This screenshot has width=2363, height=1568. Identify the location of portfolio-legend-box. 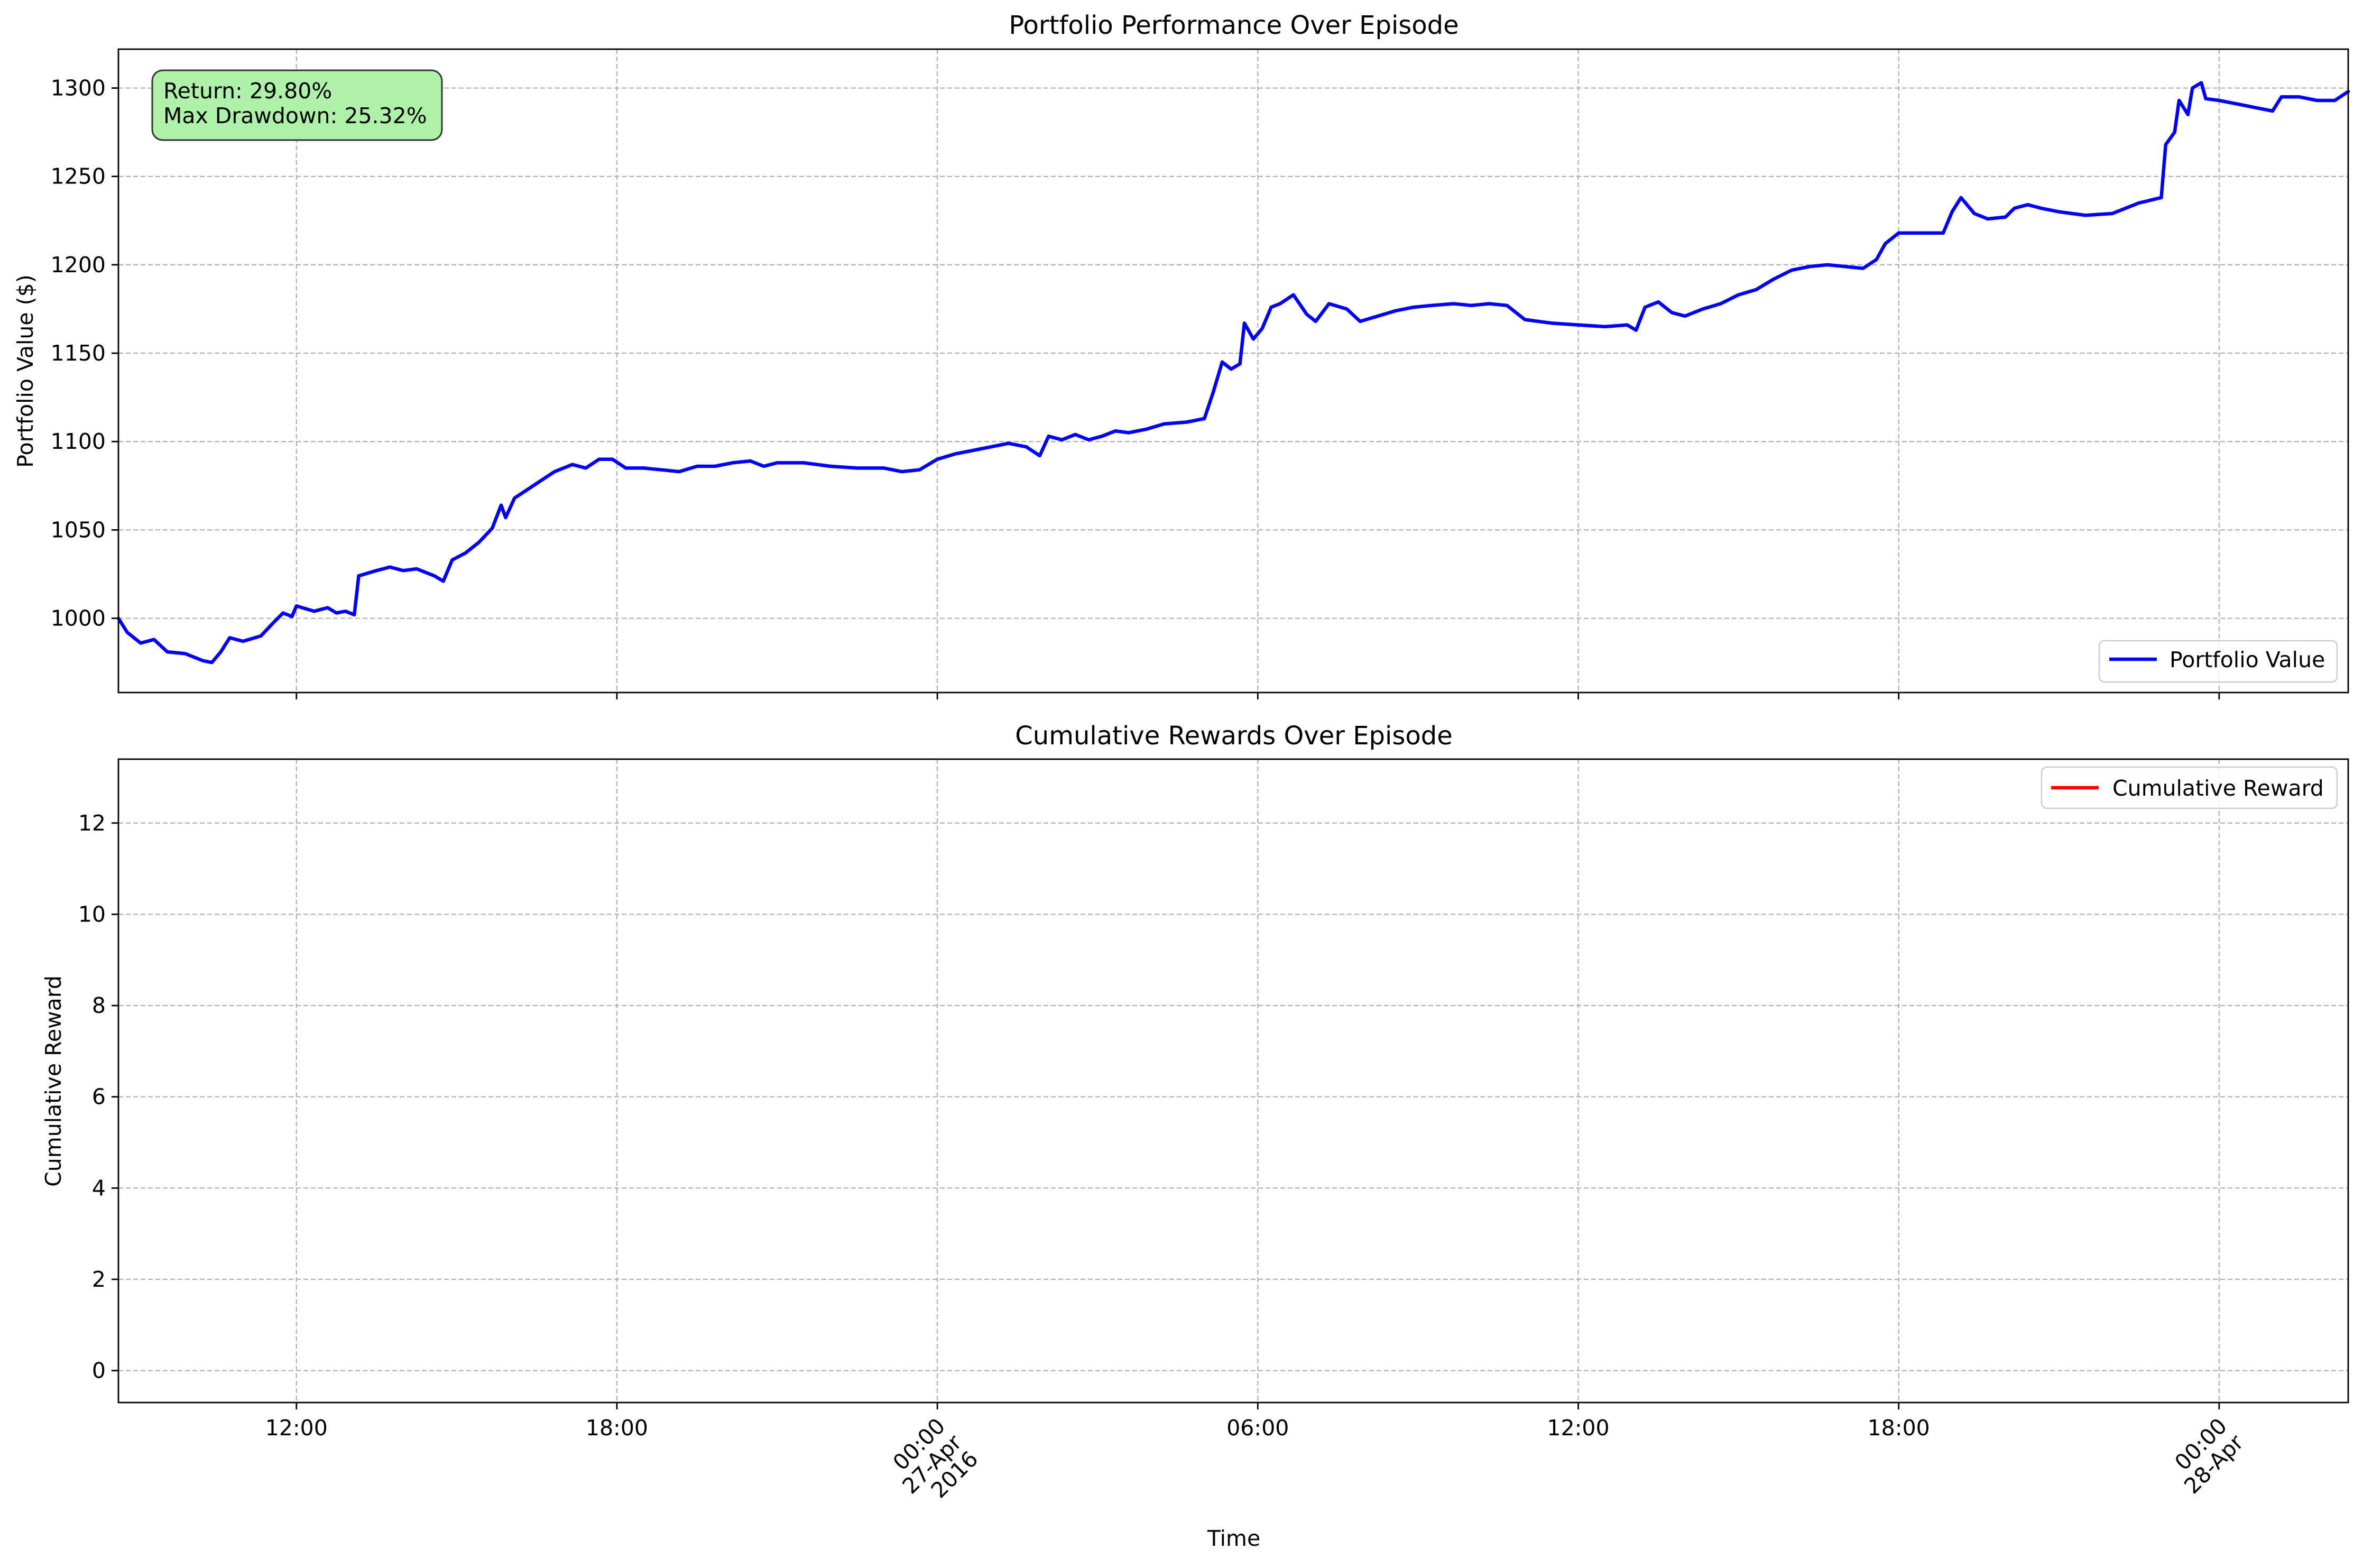
(2218, 661).